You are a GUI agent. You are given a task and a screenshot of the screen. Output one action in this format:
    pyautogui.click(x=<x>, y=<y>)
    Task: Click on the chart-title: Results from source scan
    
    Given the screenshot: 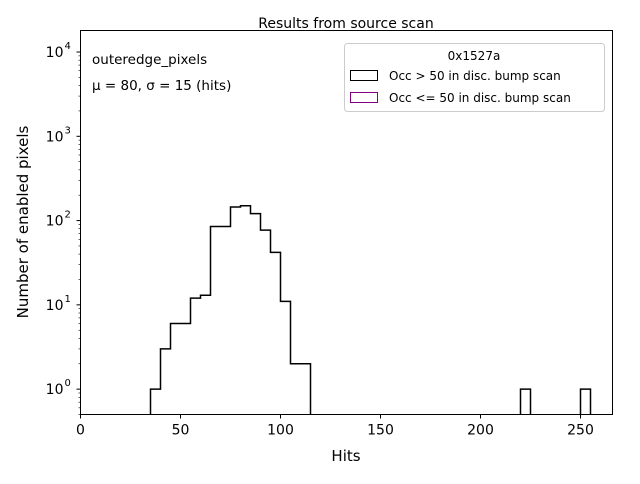 What is the action you would take?
    pyautogui.click(x=345, y=24)
    